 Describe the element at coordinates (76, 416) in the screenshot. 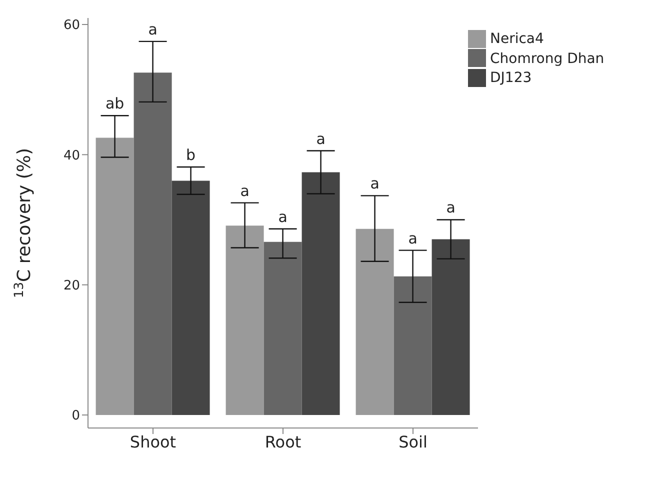

I see `y-tick-label: 0` at that location.